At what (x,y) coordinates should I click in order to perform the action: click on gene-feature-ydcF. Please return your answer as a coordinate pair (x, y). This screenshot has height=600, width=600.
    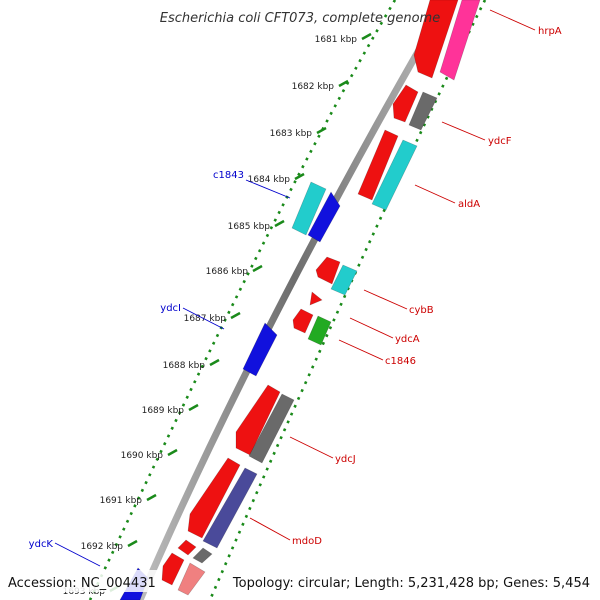
    Looking at the image, I should click on (423, 111).